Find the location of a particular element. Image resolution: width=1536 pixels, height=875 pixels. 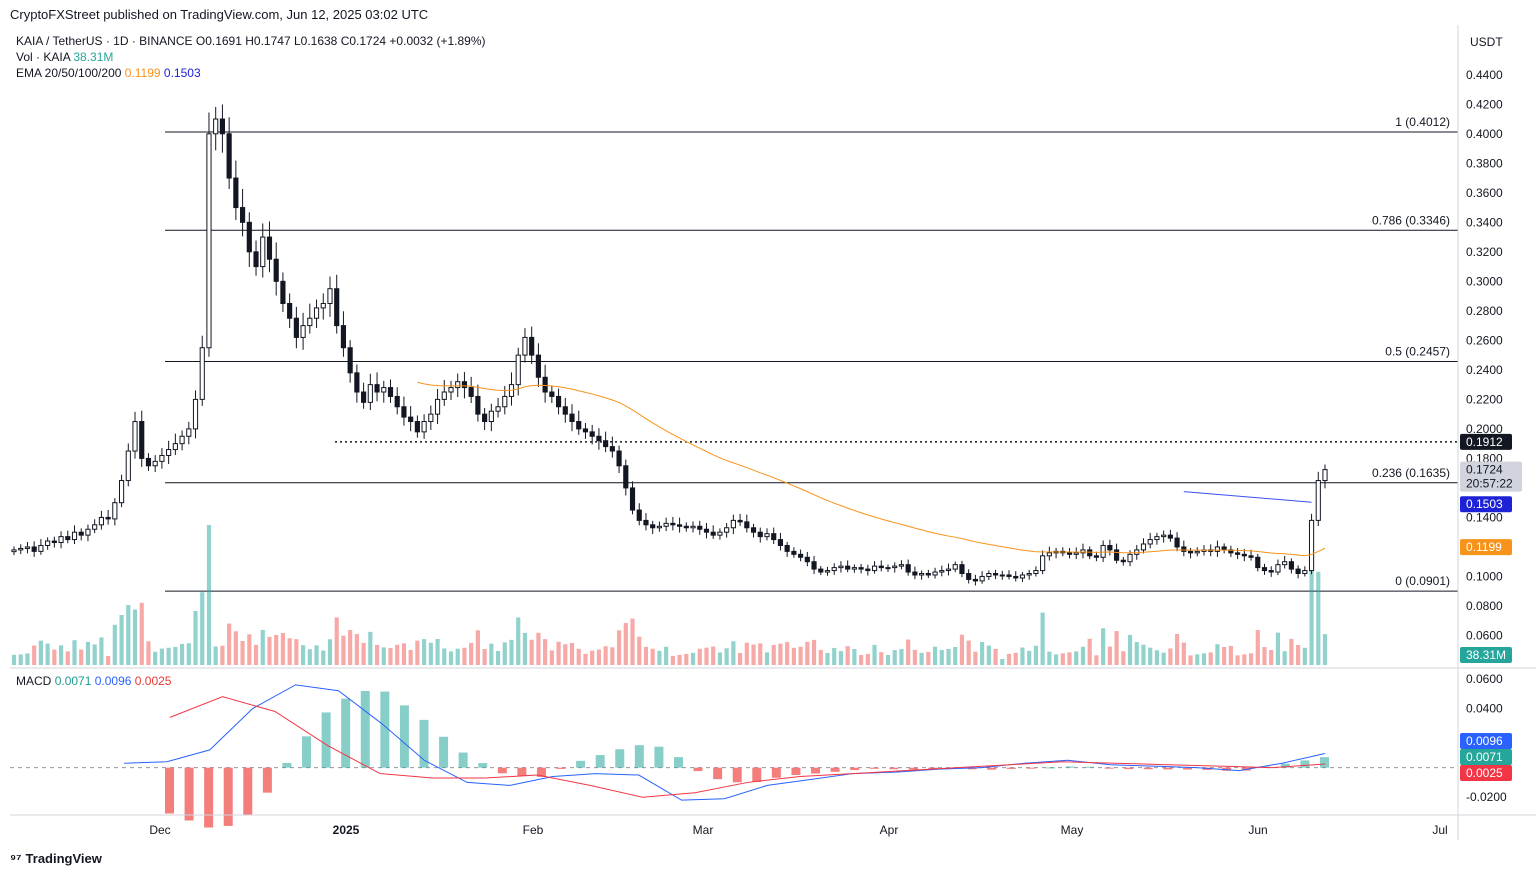

x-tick-4: Apr is located at coordinates (889, 830).